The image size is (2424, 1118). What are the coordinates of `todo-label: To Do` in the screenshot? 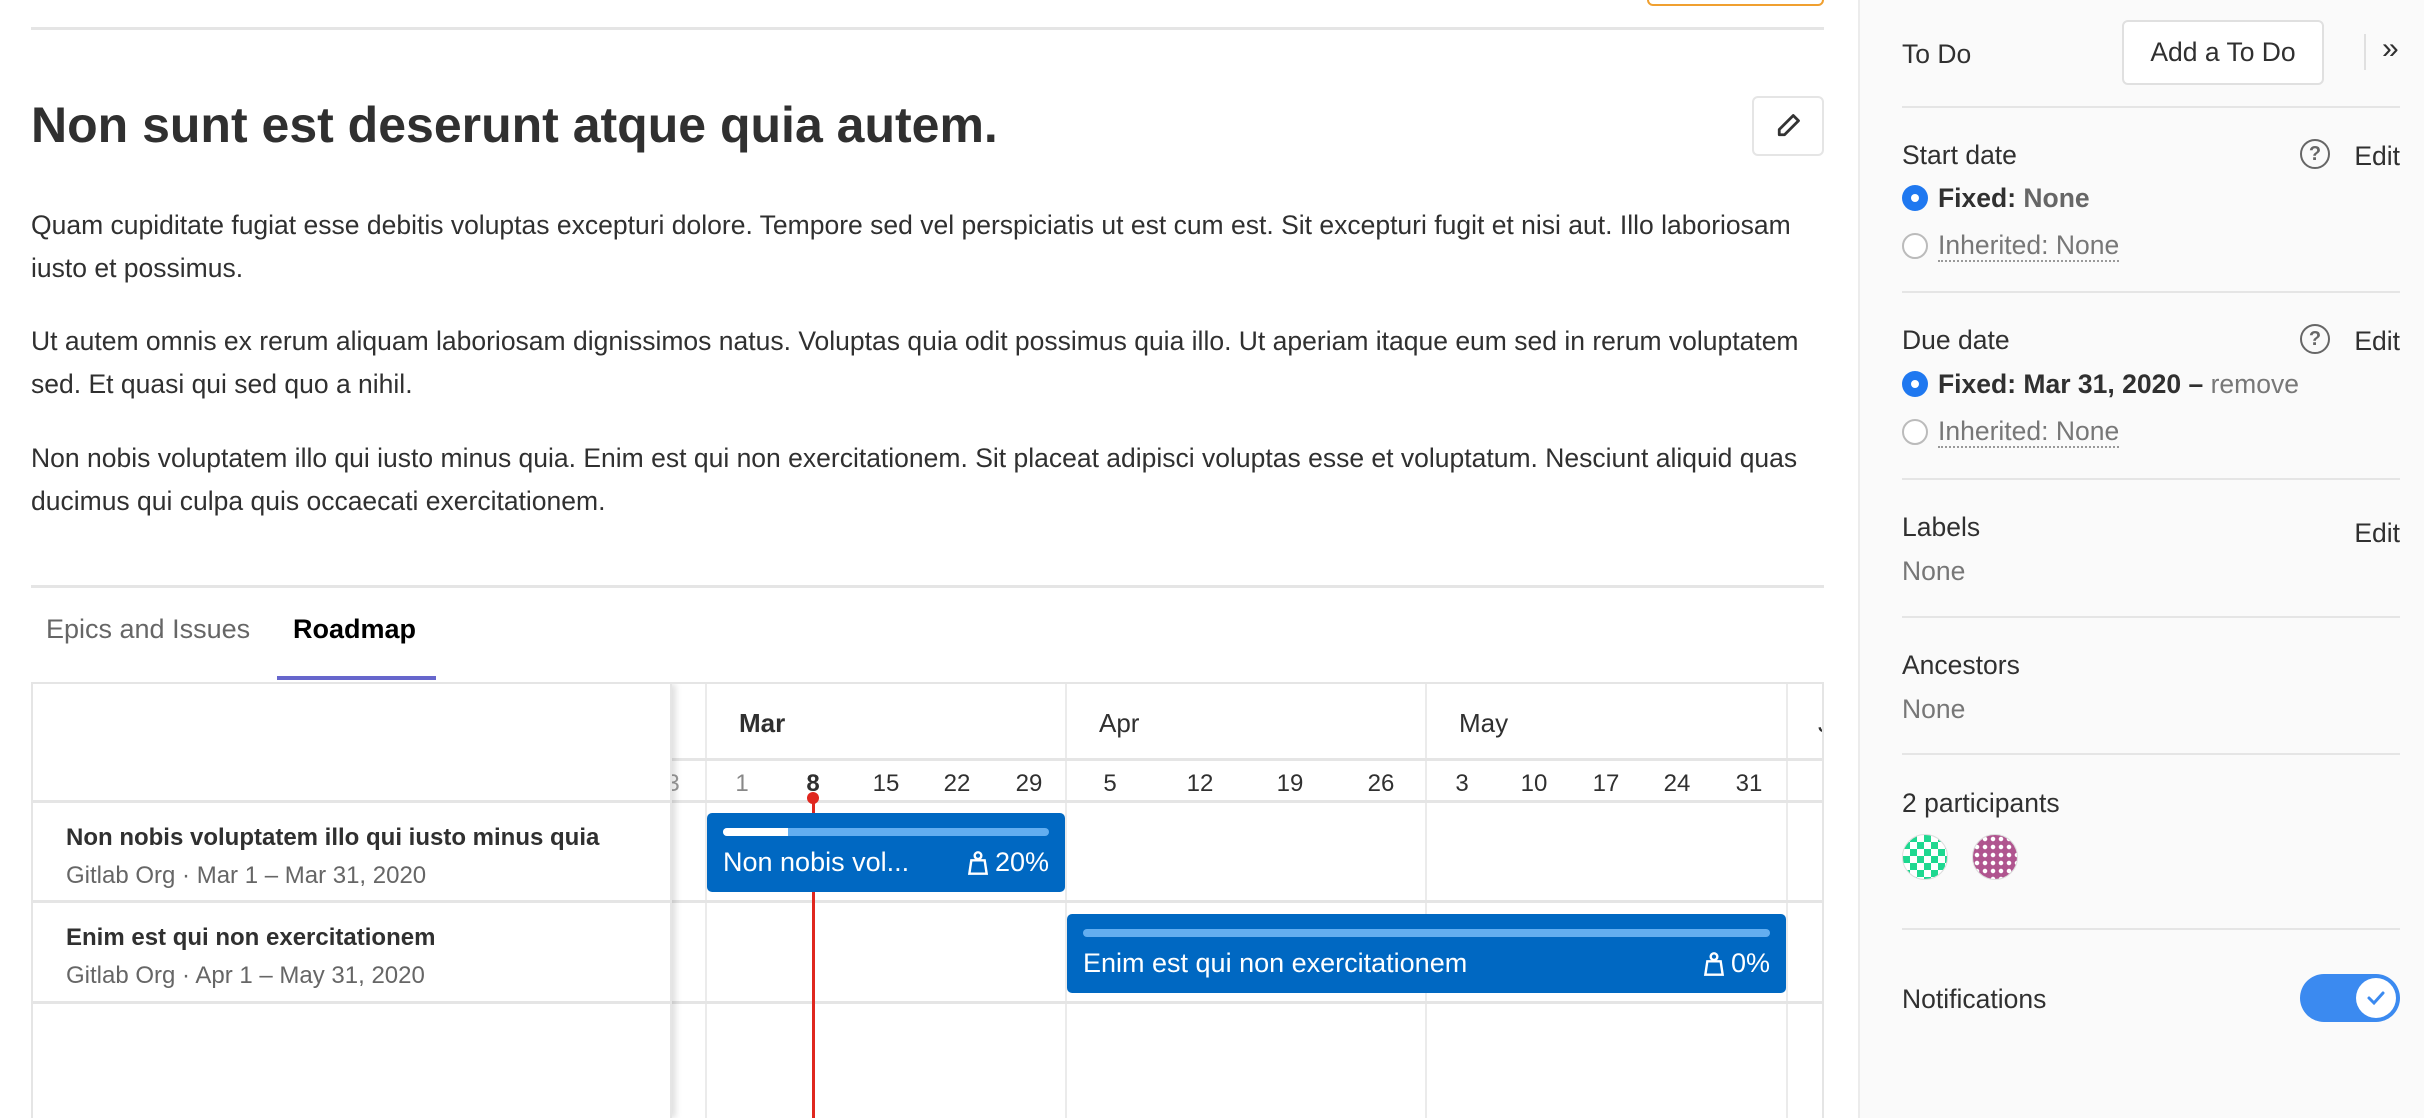 It's located at (1937, 54).